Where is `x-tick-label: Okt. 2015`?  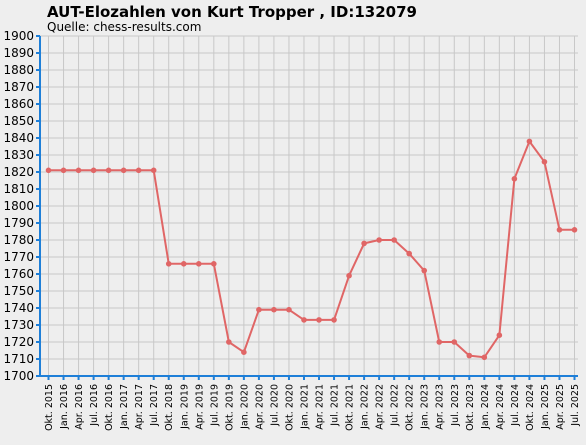
x-tick-label: Okt. 2015 is located at coordinates (49, 407).